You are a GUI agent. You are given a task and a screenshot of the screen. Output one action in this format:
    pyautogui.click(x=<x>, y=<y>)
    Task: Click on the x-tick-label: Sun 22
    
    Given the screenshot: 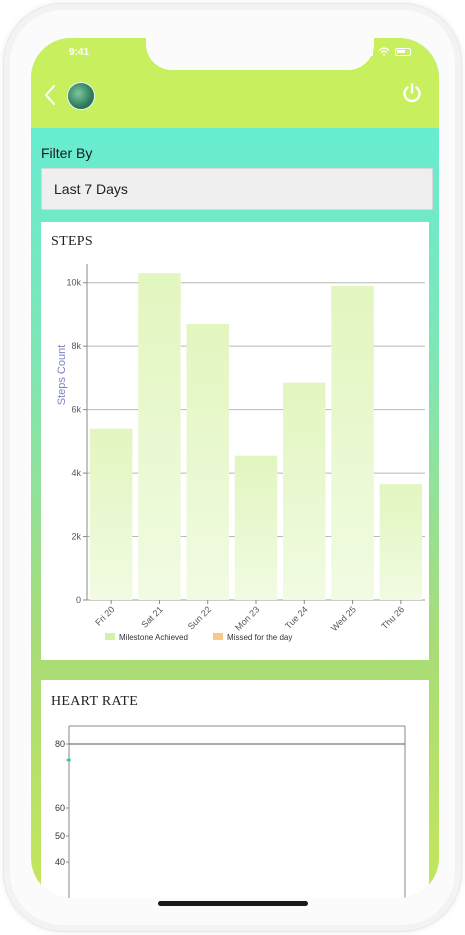 What is the action you would take?
    pyautogui.click(x=199, y=617)
    